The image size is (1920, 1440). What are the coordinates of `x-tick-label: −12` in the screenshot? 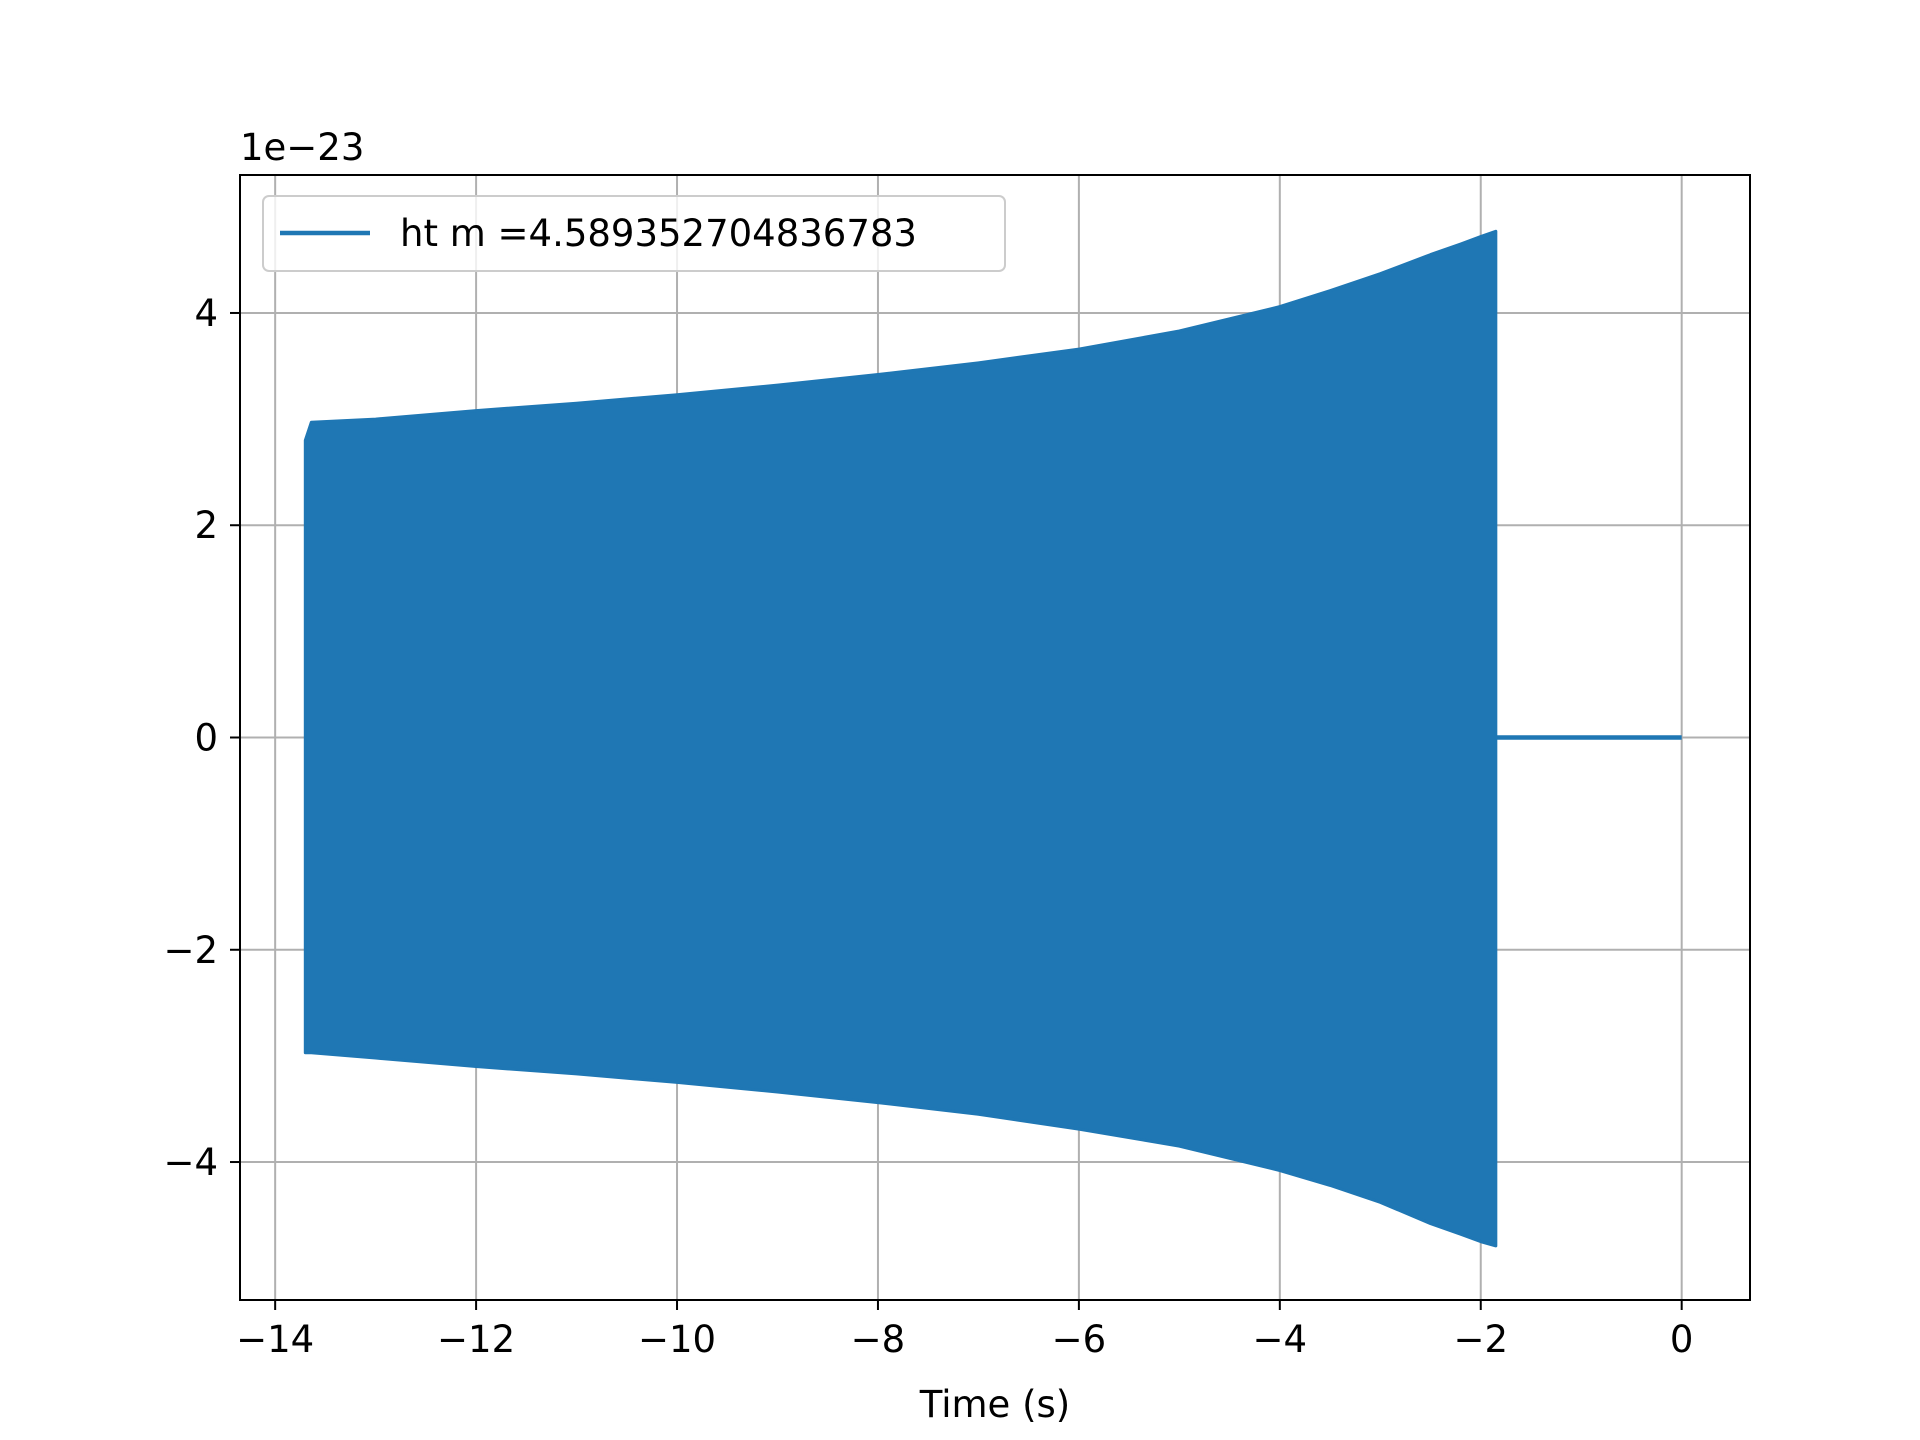 It's located at (476, 1339).